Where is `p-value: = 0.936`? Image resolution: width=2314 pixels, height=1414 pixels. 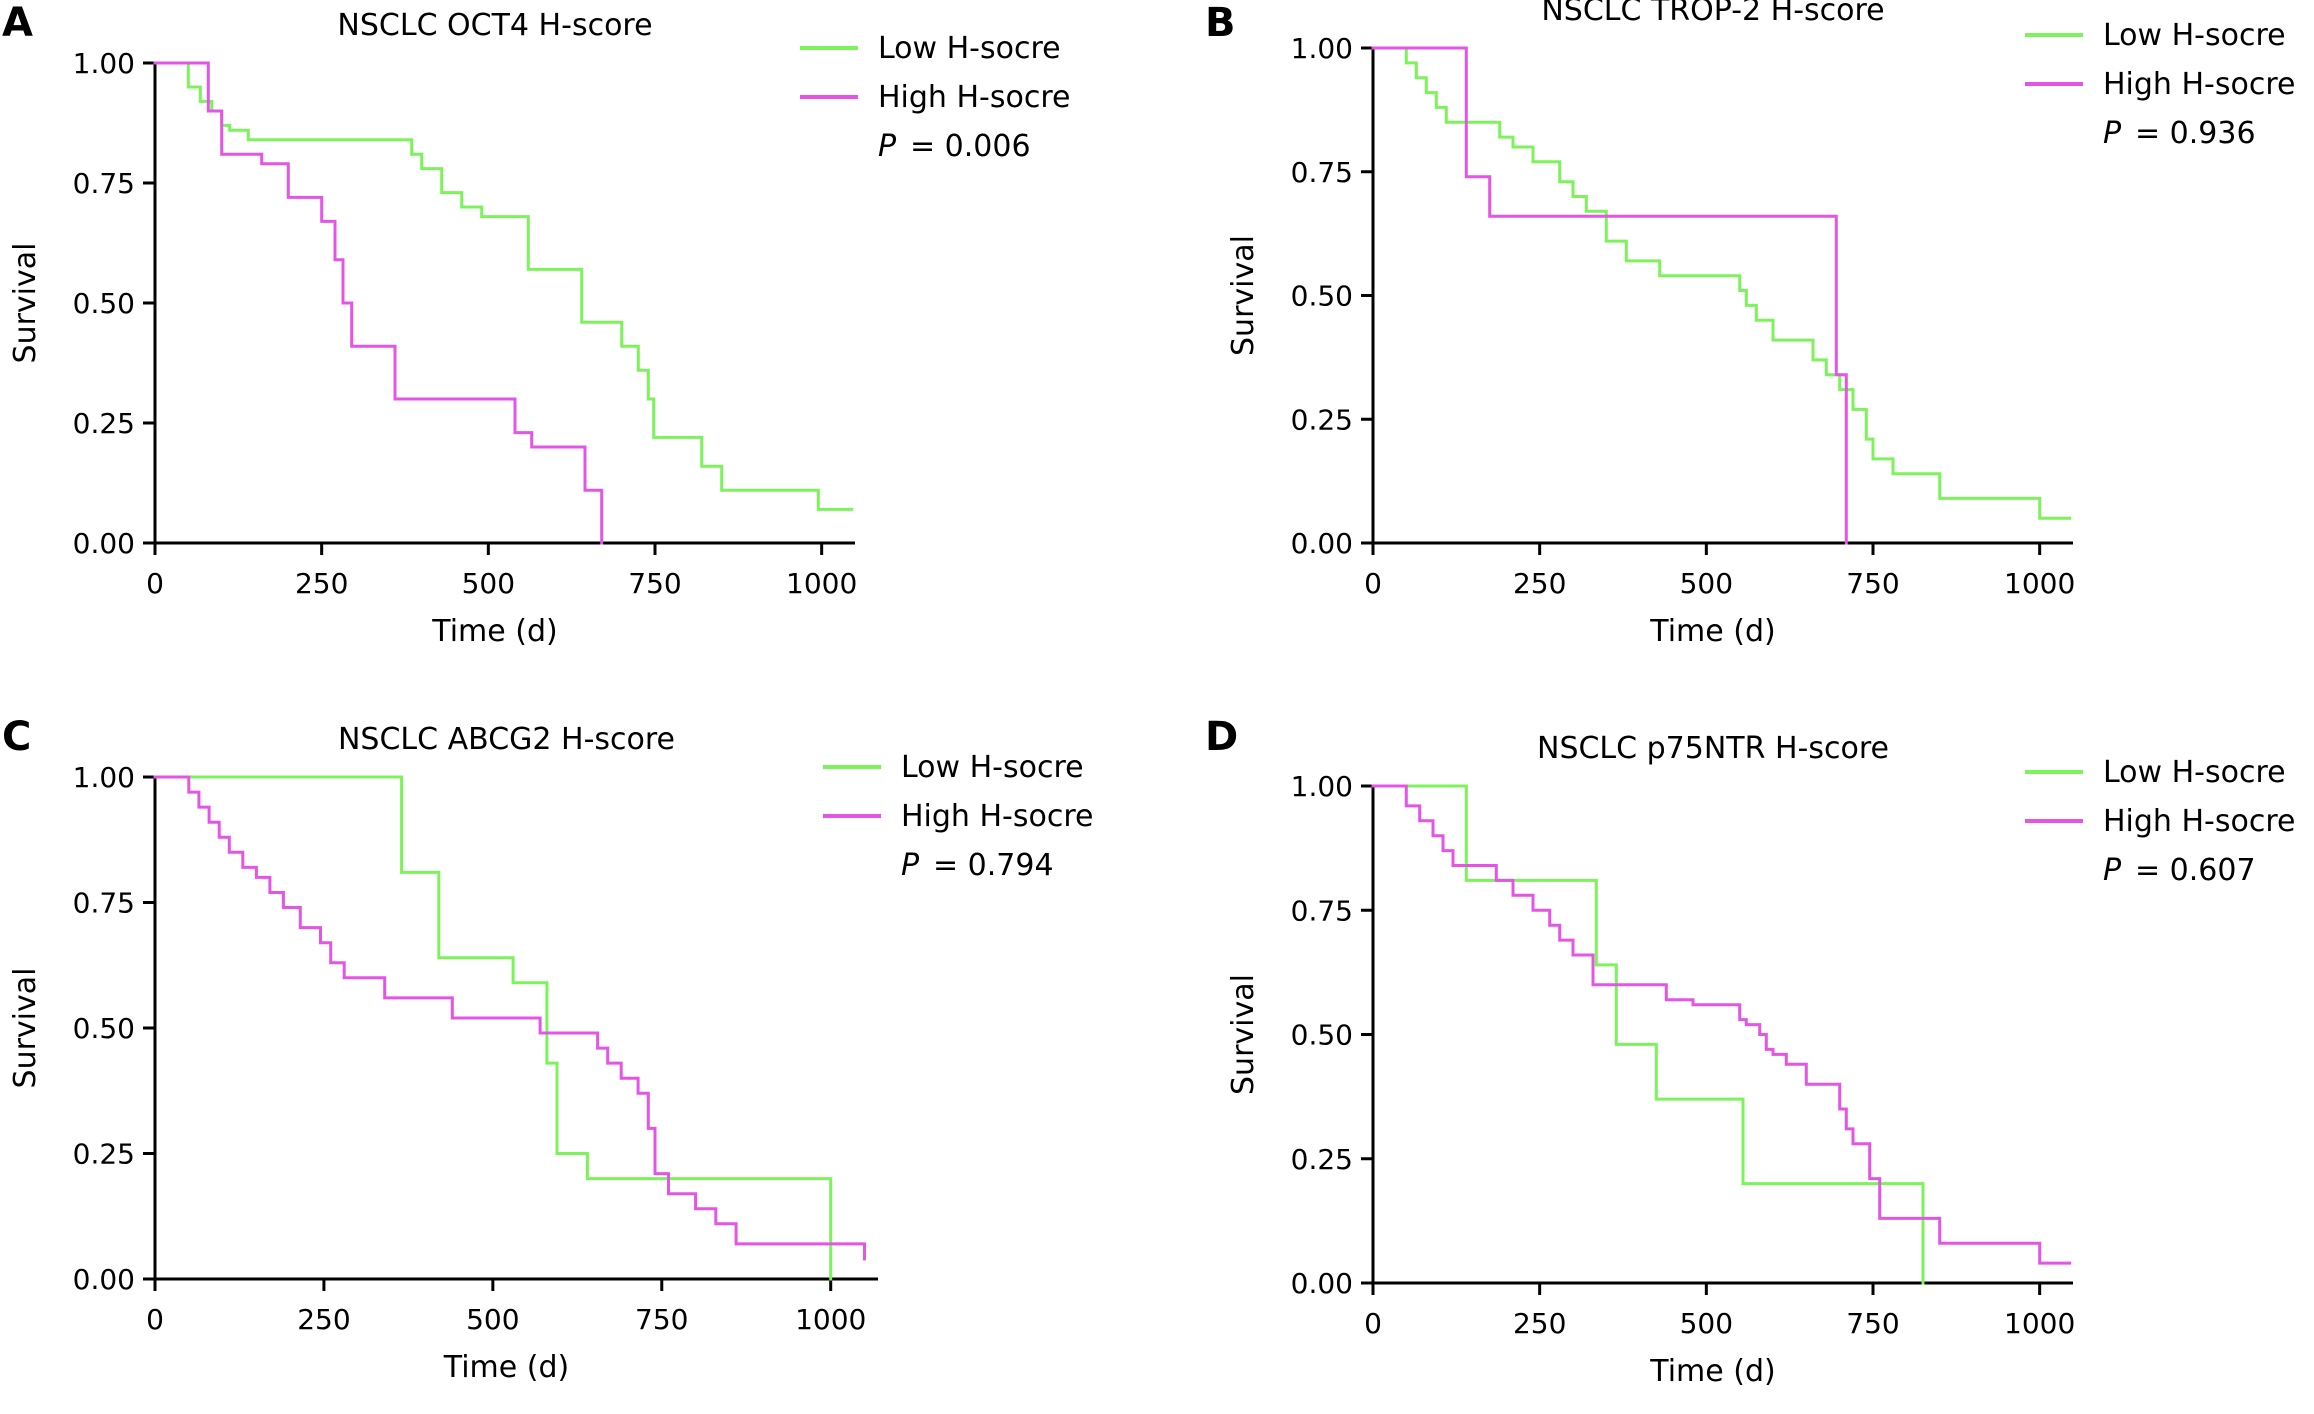 p-value: = 0.936 is located at coordinates (2195, 133).